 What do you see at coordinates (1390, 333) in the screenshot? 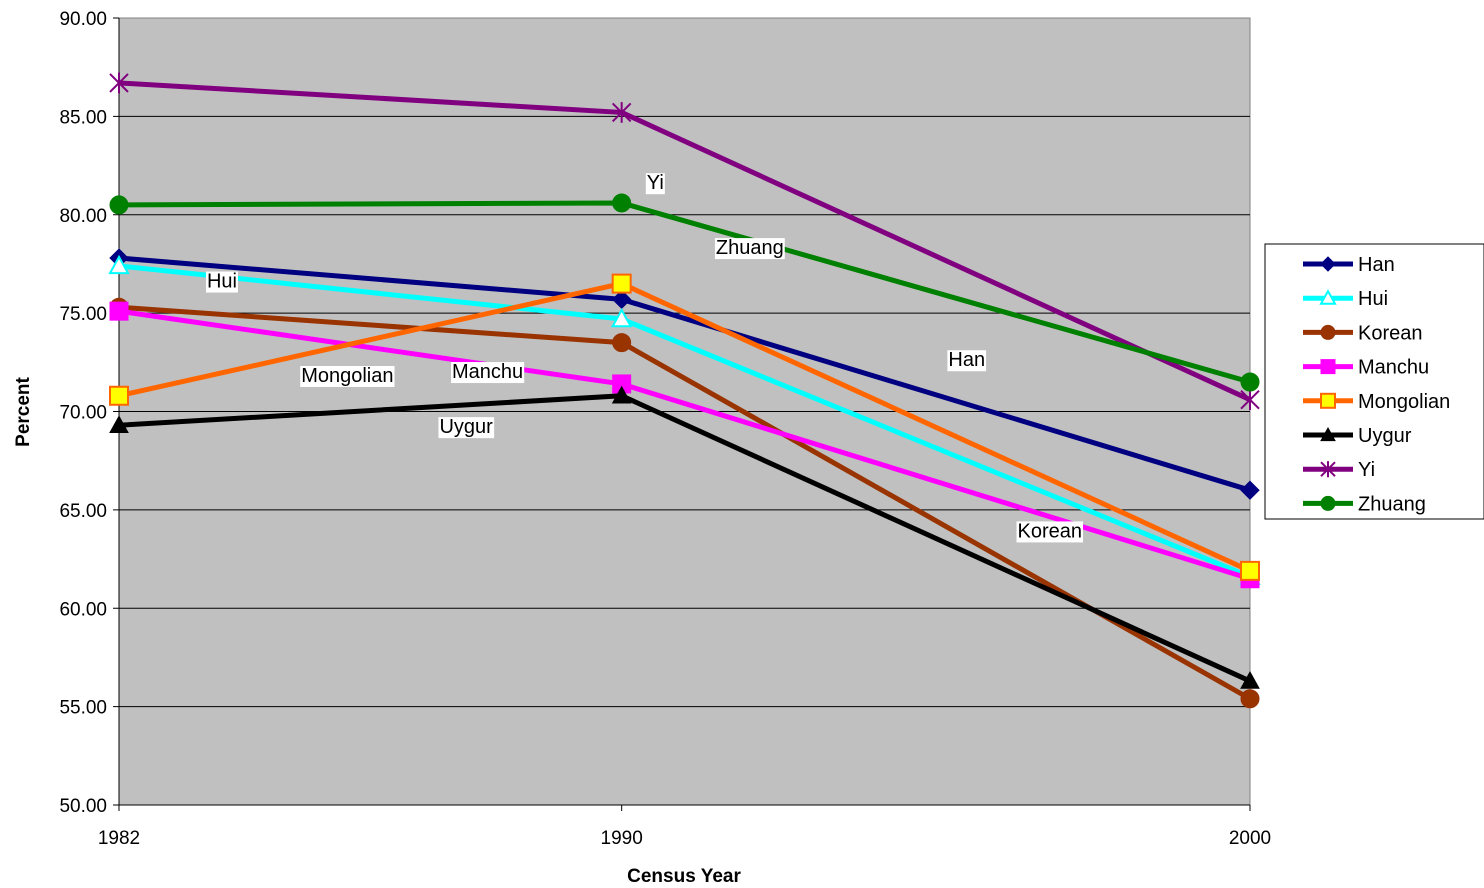
I see `legend-label: Korean` at bounding box center [1390, 333].